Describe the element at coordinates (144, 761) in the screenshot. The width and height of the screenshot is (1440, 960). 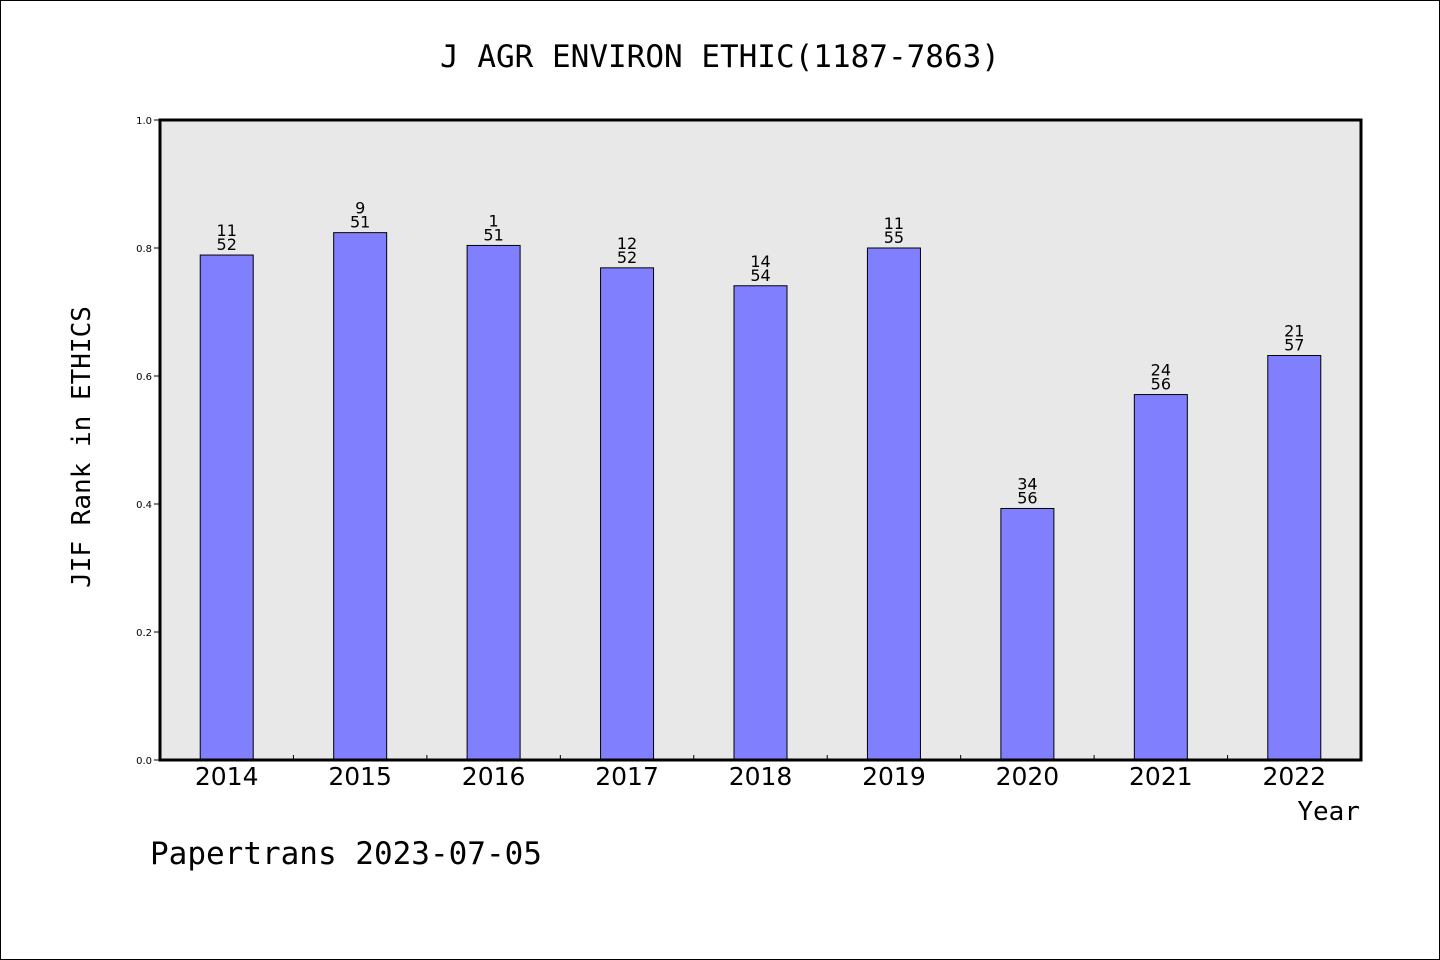
I see `y-tick-label: 0.0` at that location.